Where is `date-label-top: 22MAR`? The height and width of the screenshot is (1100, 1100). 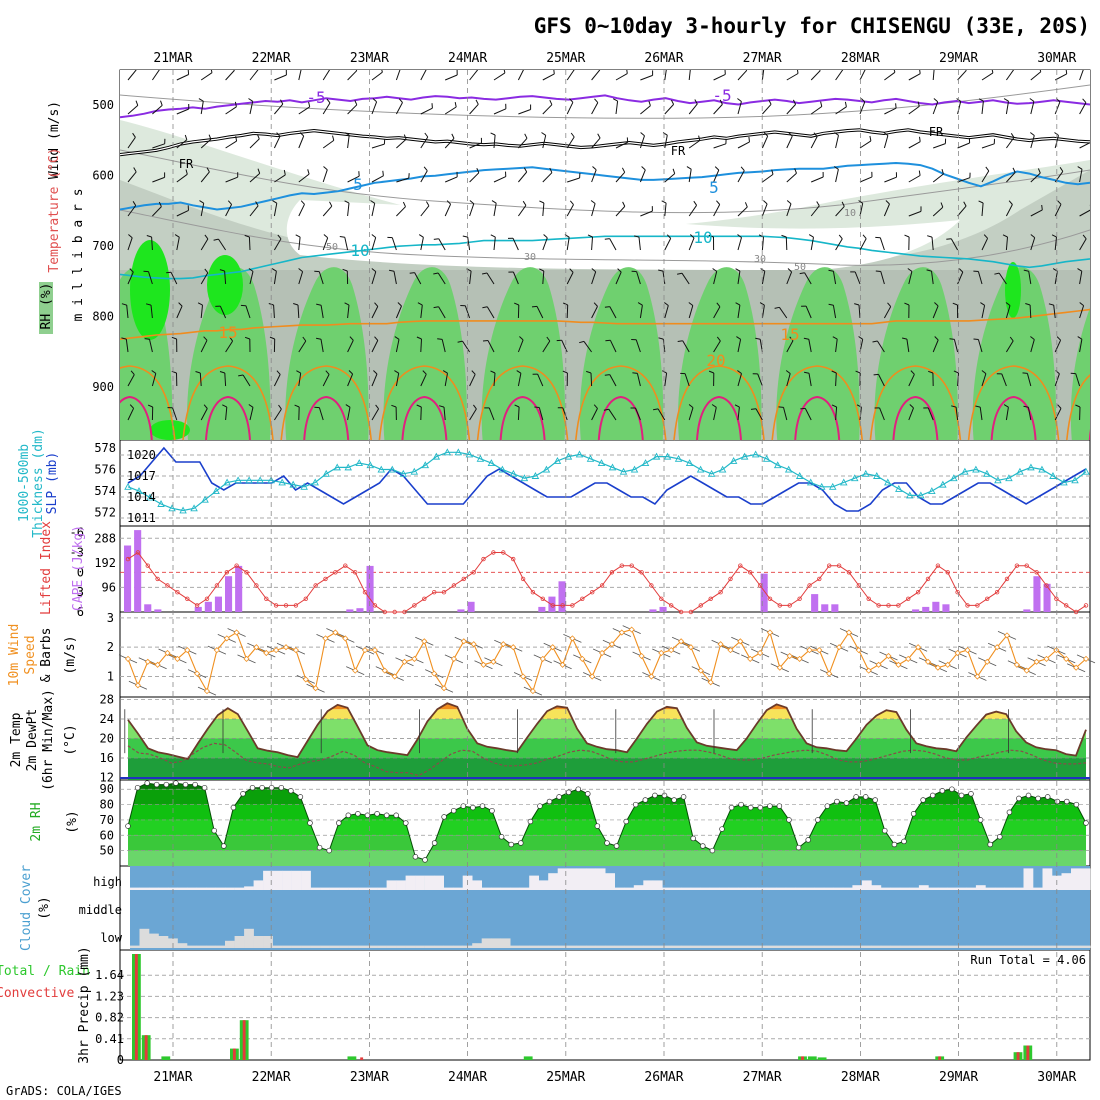
date-label-top: 22MAR is located at coordinates (271, 58).